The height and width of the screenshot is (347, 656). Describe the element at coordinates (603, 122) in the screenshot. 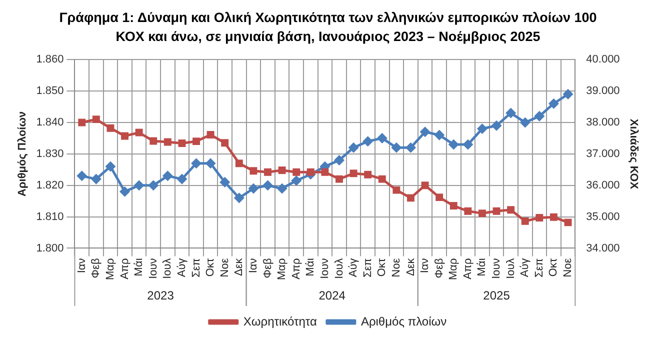

I see `y2-tick-label: 38.000` at that location.